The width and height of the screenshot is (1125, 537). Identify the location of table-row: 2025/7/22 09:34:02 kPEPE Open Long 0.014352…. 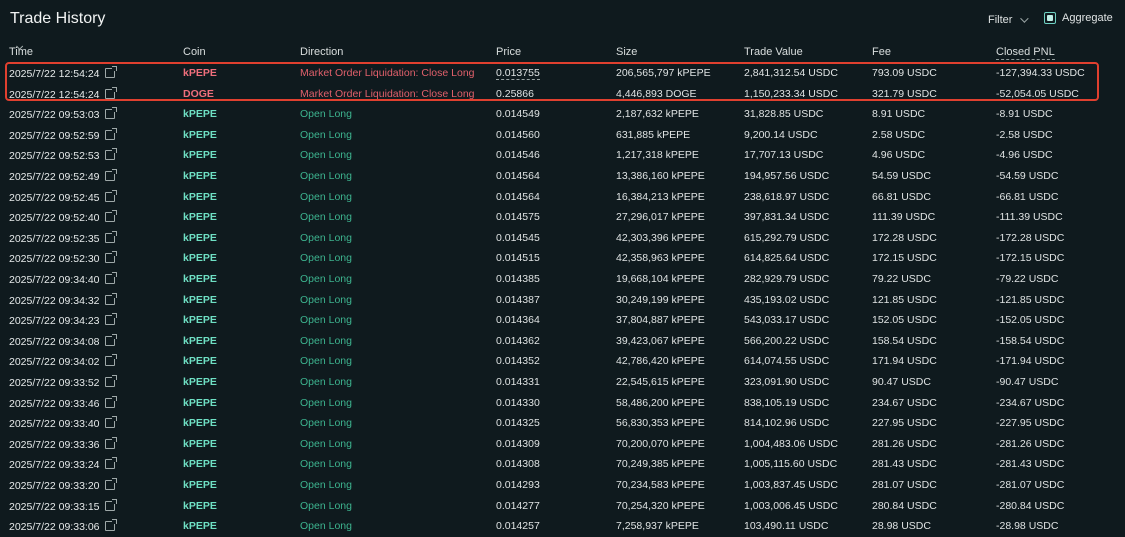
(562, 361).